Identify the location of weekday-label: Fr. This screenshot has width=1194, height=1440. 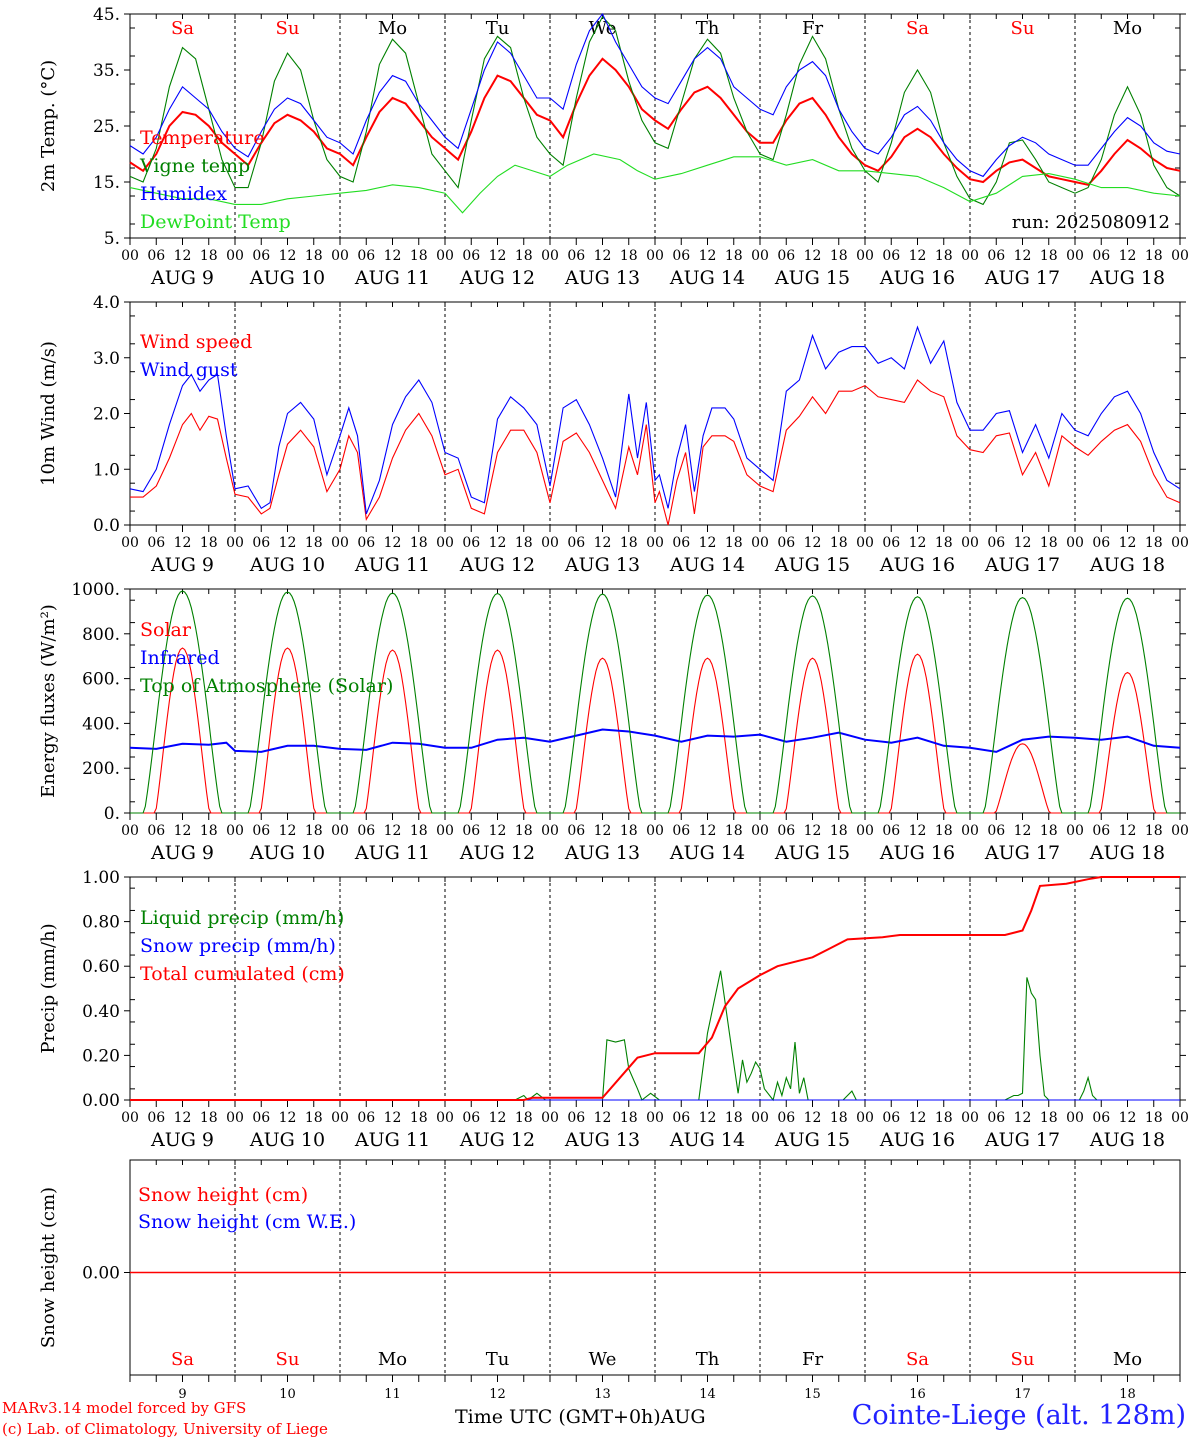
(812, 28).